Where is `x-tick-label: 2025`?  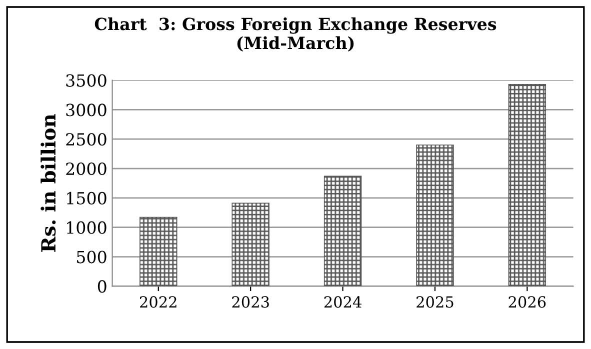
x-tick-label: 2025 is located at coordinates (435, 302).